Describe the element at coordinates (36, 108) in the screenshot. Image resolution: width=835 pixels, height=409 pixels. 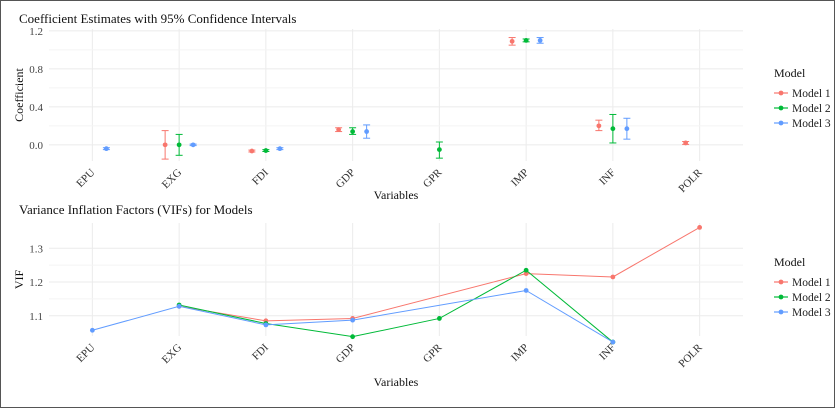
I see `y-tick-label: 0.4` at that location.